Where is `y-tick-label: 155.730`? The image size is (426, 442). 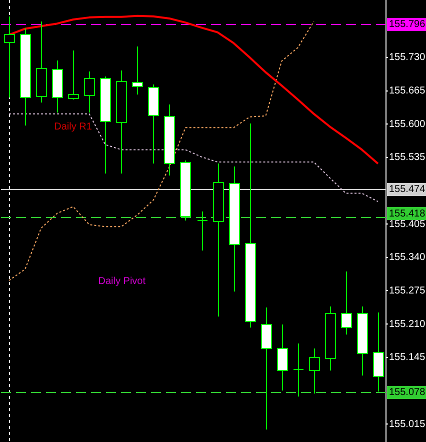 y-tick-label: 155.730 is located at coordinates (407, 58).